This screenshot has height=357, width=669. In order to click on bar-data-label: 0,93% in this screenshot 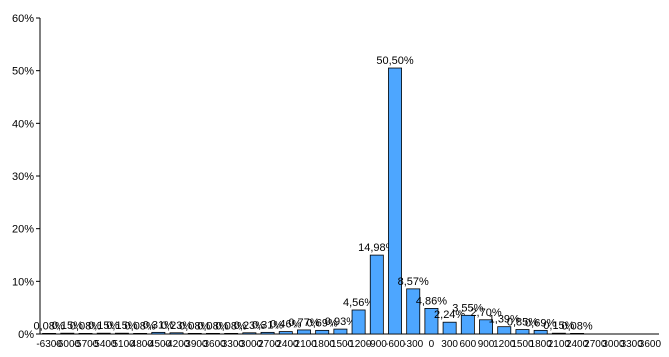, I will do `click(340, 322)`.